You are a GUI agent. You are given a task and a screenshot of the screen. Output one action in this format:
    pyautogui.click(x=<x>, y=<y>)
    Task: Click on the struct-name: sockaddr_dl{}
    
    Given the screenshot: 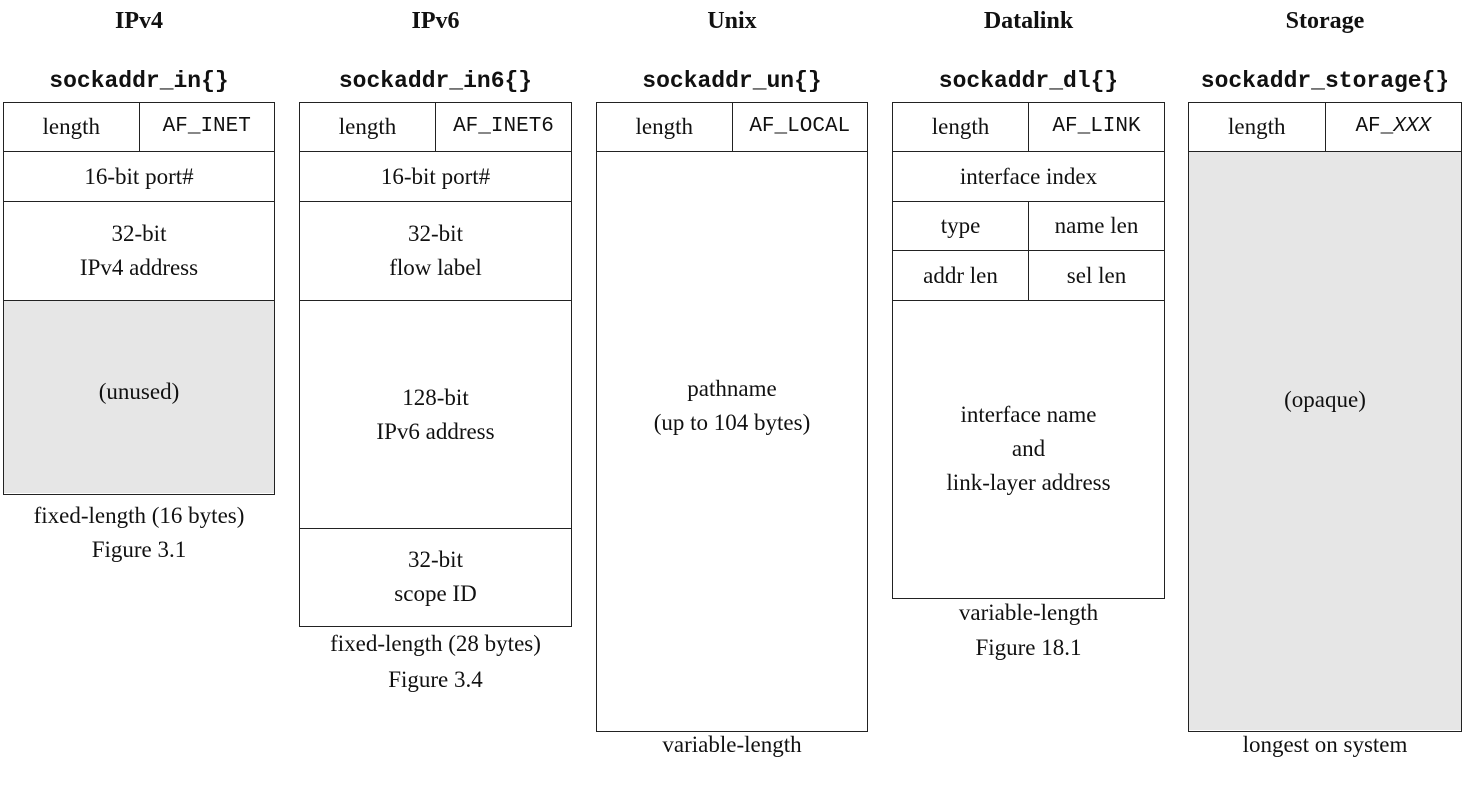 What is the action you would take?
    pyautogui.click(x=1028, y=81)
    